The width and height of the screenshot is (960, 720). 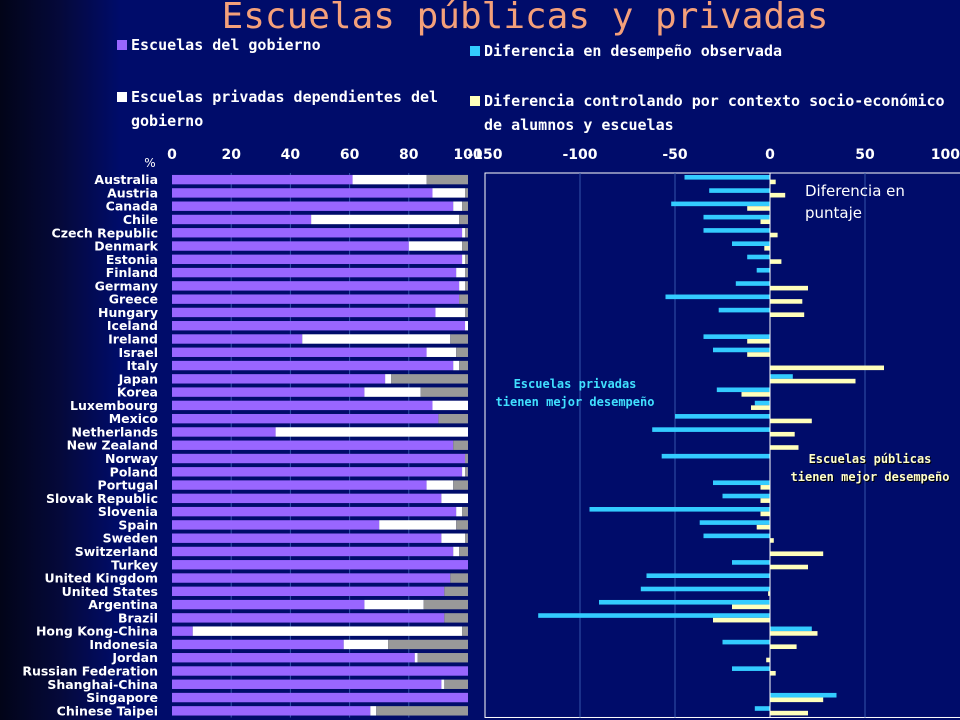 I want to click on country-label-finland: Finland, so click(x=132, y=272).